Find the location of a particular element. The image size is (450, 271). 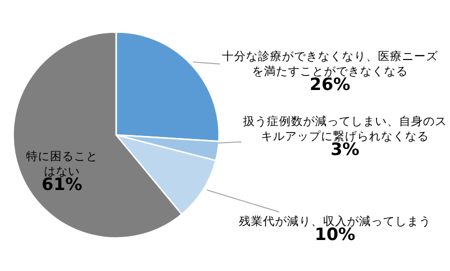

slice-label: 扱う症例数が減ってしまい、自身のスキルアップに繋げられなくなる is located at coordinates (345, 128).